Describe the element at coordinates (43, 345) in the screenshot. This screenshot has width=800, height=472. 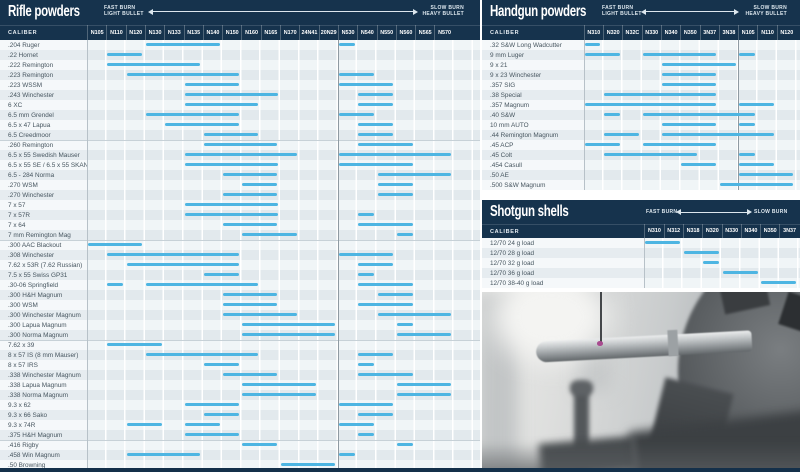
I see `caliber-label: 7.62 x 39` at that location.